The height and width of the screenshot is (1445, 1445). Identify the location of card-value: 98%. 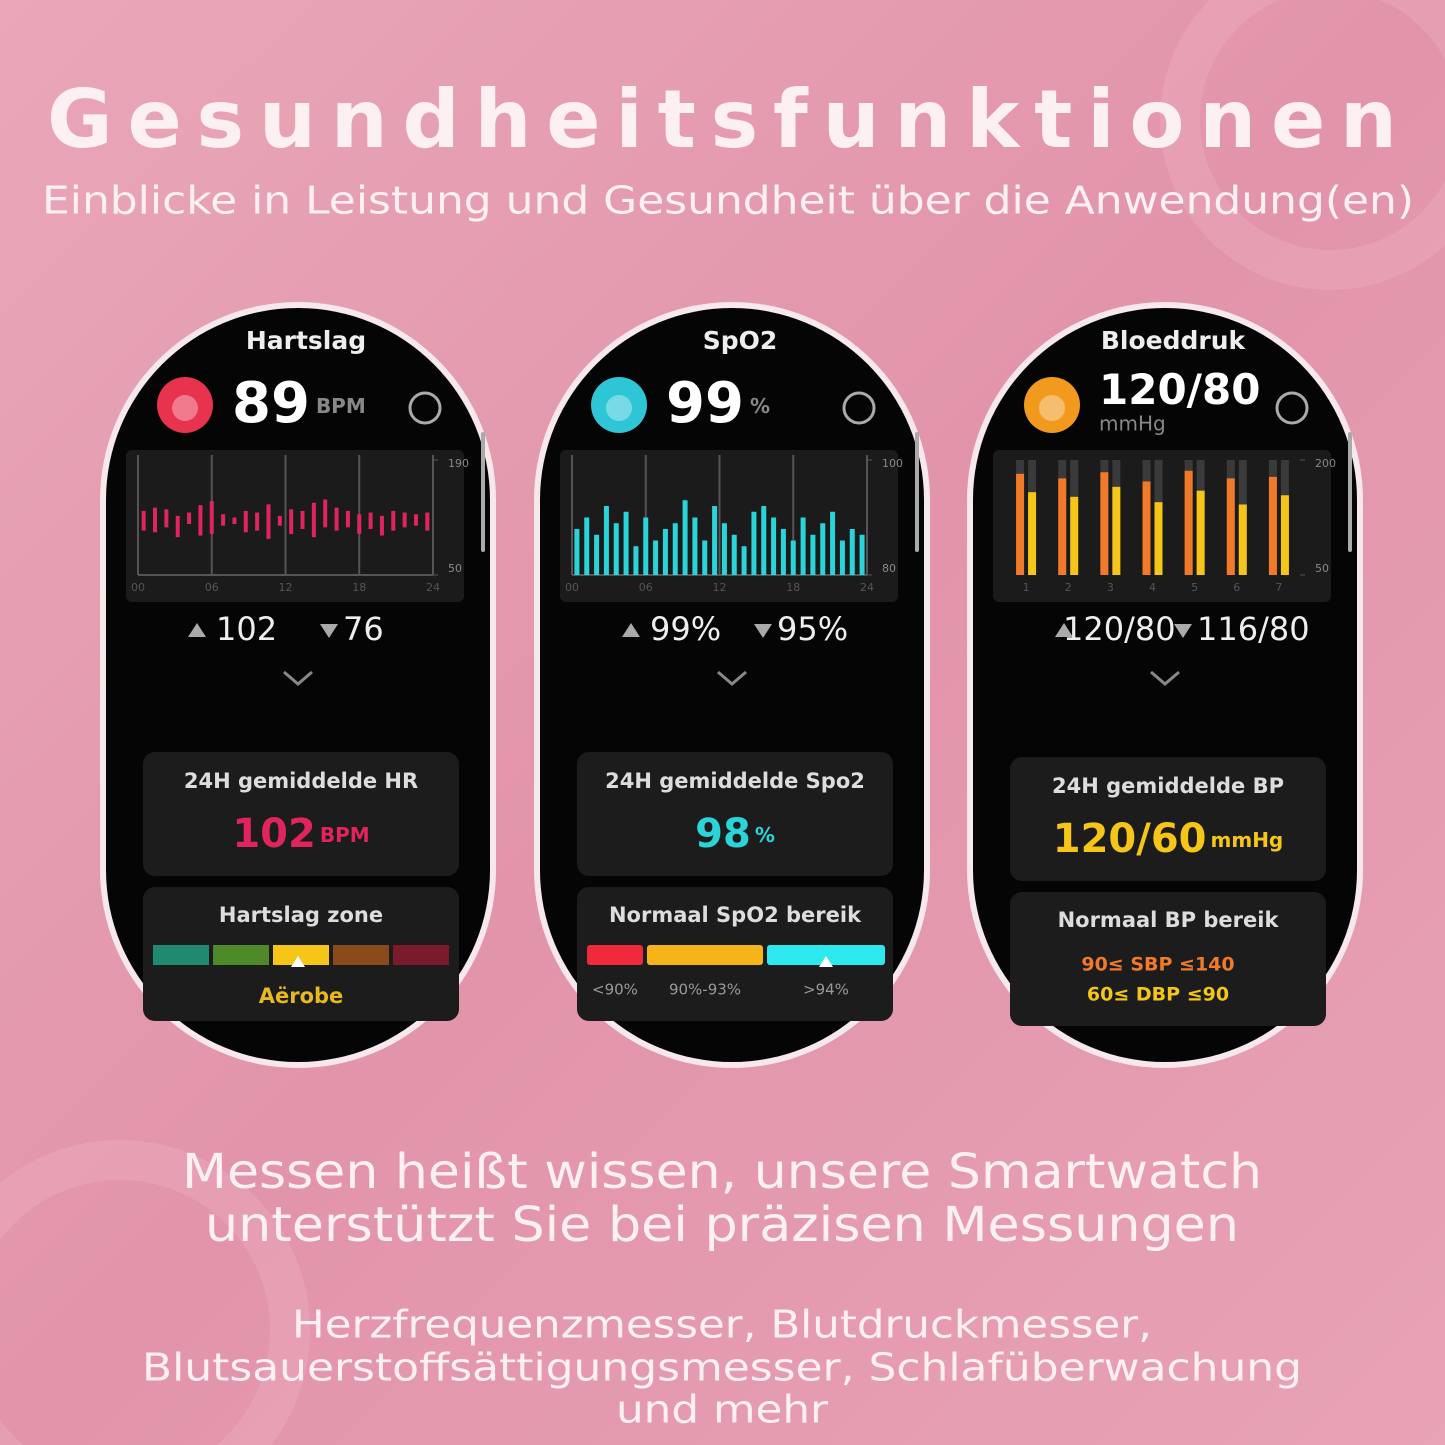
(735, 834).